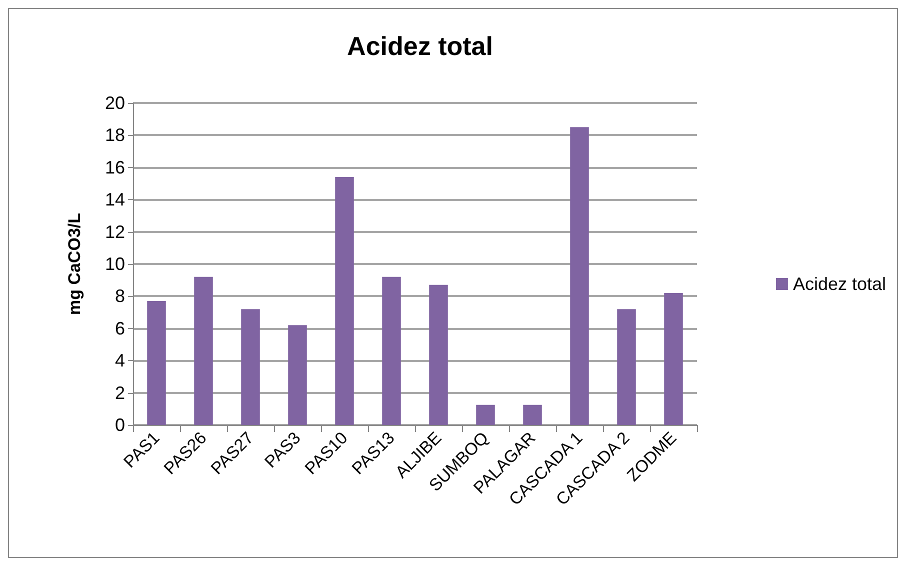  Describe the element at coordinates (114, 264) in the screenshot. I see `y-tick-label: 10` at that location.